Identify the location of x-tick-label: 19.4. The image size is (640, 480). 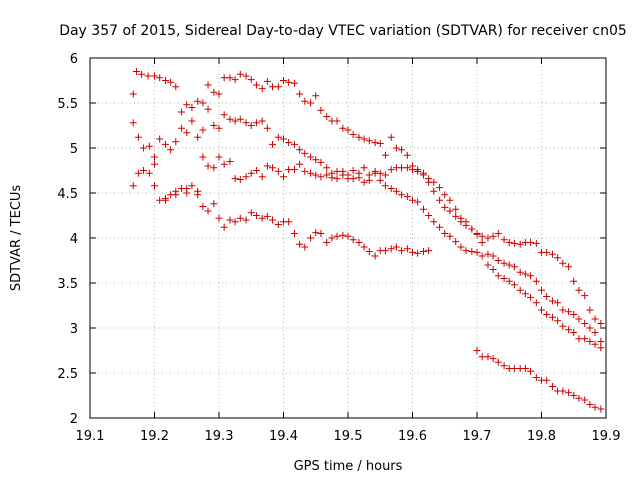
(283, 436).